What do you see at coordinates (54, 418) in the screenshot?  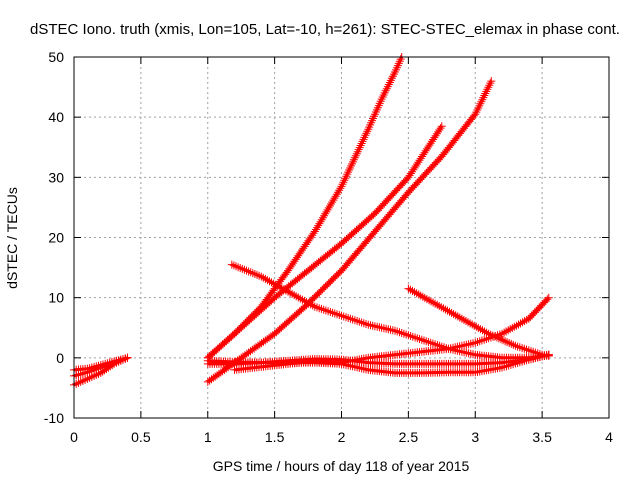 I see `y-tick-label: -10` at bounding box center [54, 418].